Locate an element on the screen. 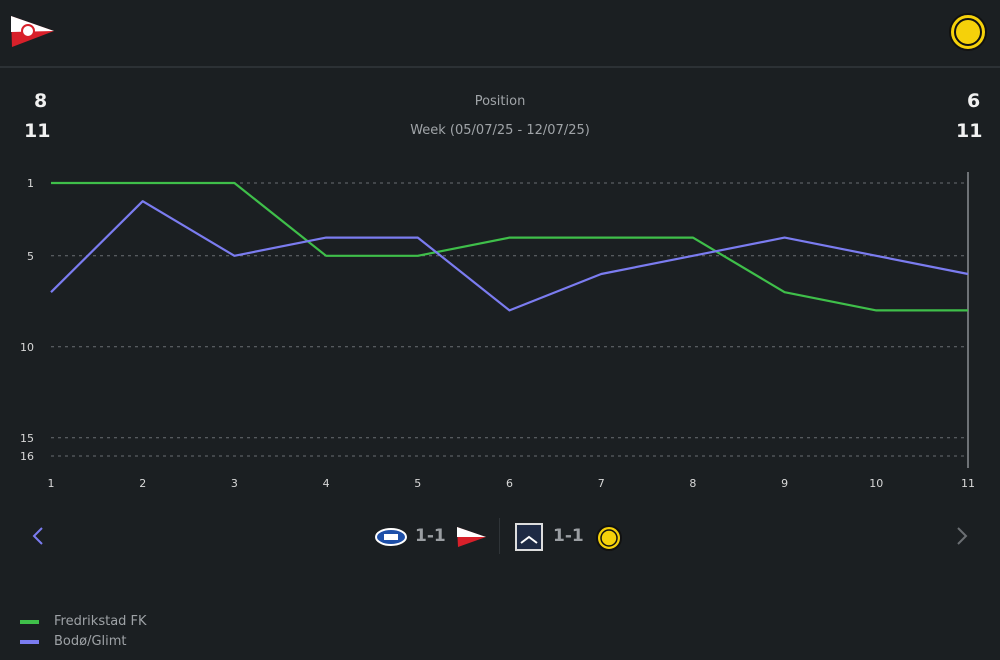 This screenshot has height=660, width=1000. match-1: 1-1 is located at coordinates (431, 537).